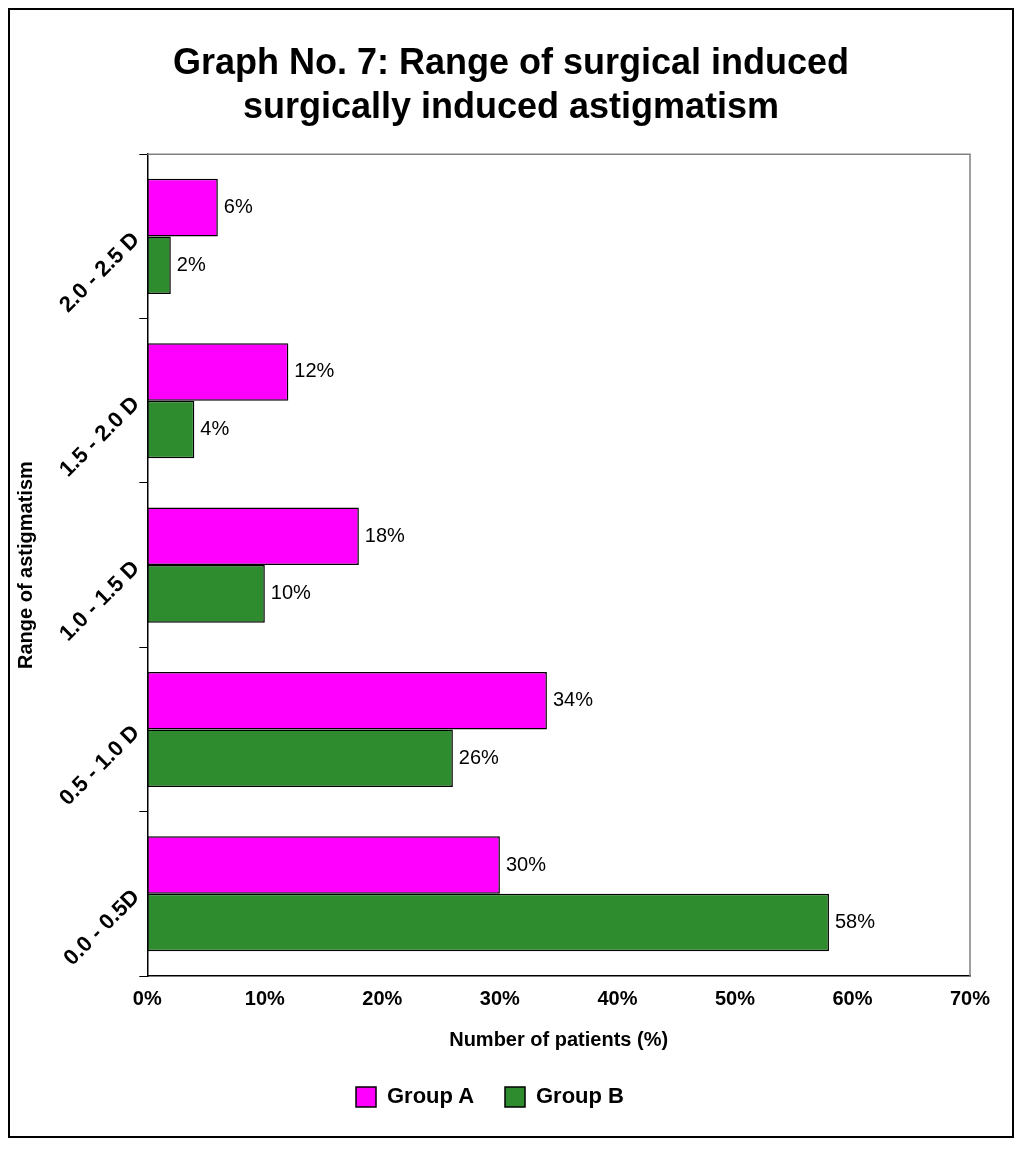 This screenshot has height=1154, width=1026. I want to click on data-label: 10%, so click(291, 592).